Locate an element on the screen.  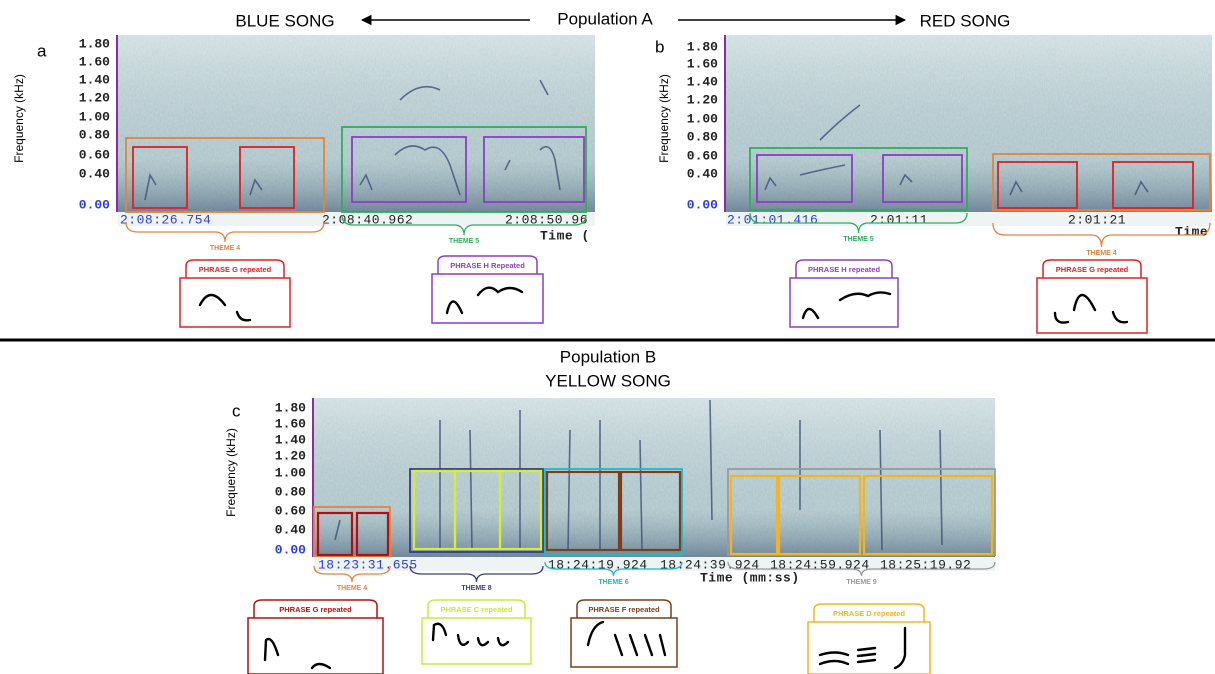
theme-label: THEME 8 is located at coordinates (476, 588).